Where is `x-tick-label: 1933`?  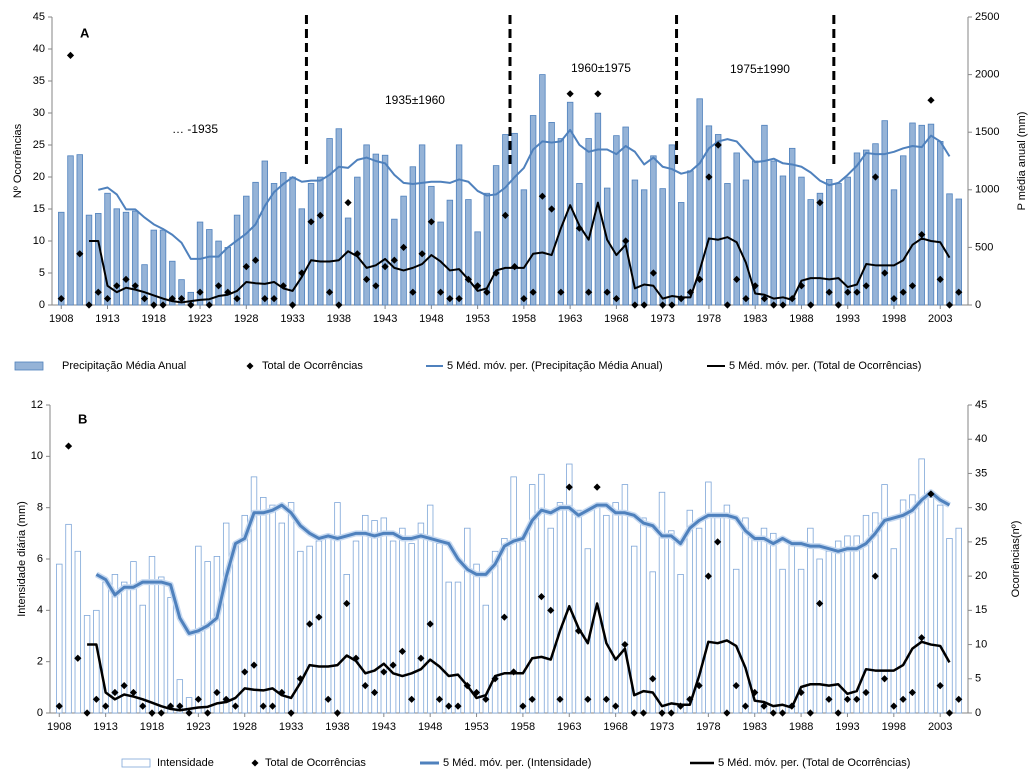
x-tick-label: 1933 is located at coordinates (292, 319).